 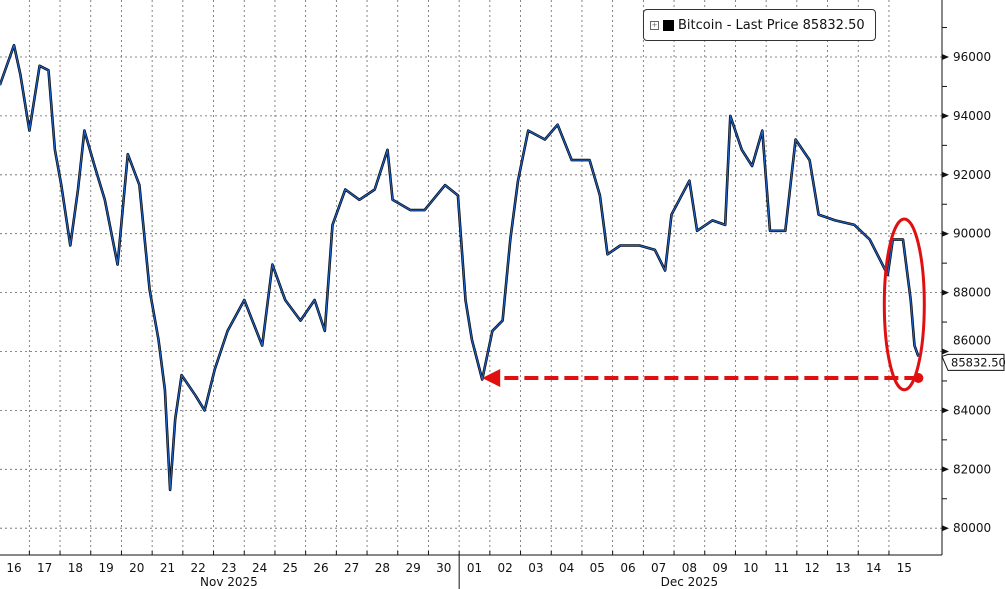 What do you see at coordinates (704, 304) in the screenshot?
I see `annotations` at bounding box center [704, 304].